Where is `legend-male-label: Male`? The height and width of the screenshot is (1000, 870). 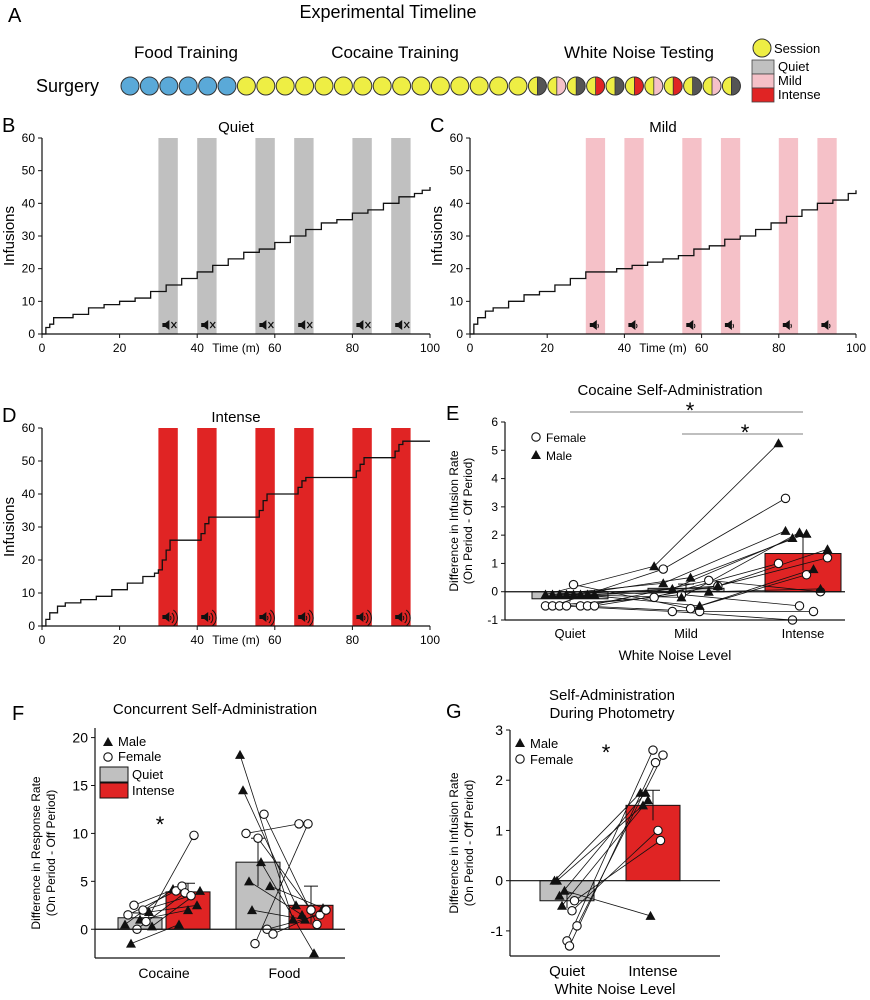
legend-male-label: Male is located at coordinates (544, 743).